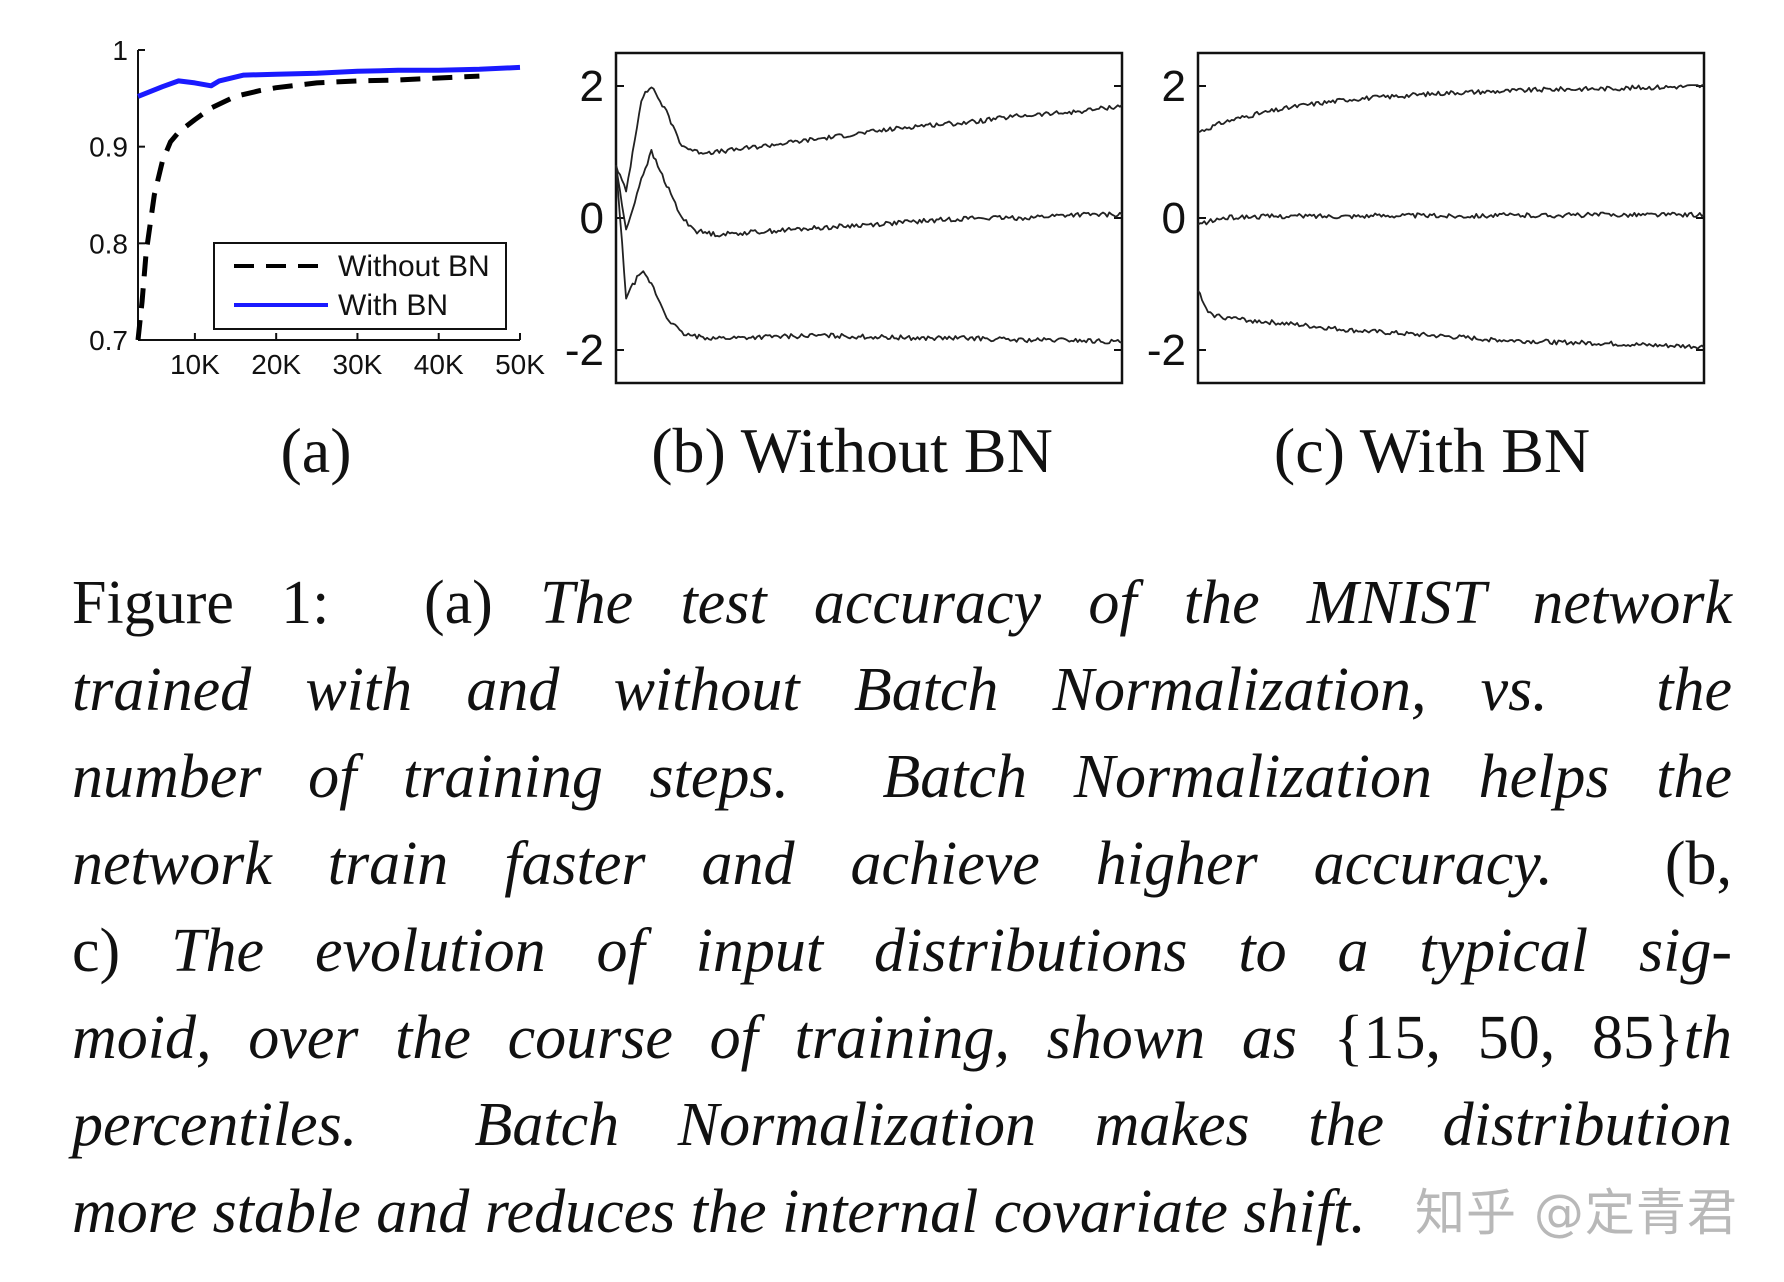 The height and width of the screenshot is (1282, 1784). Describe the element at coordinates (869, 193) in the screenshot. I see `panel-b-series-50th-percentile` at that location.